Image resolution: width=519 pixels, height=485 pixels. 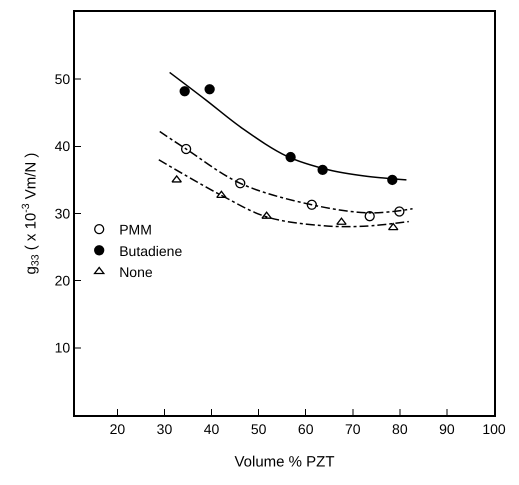 I want to click on y-tick-label: 20, so click(x=62, y=280).